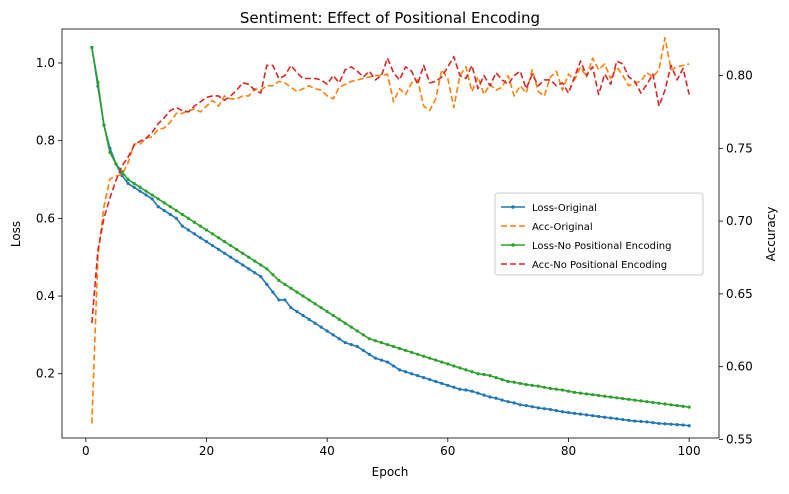  I want to click on y-tick-label-right: 0.55, so click(739, 439).